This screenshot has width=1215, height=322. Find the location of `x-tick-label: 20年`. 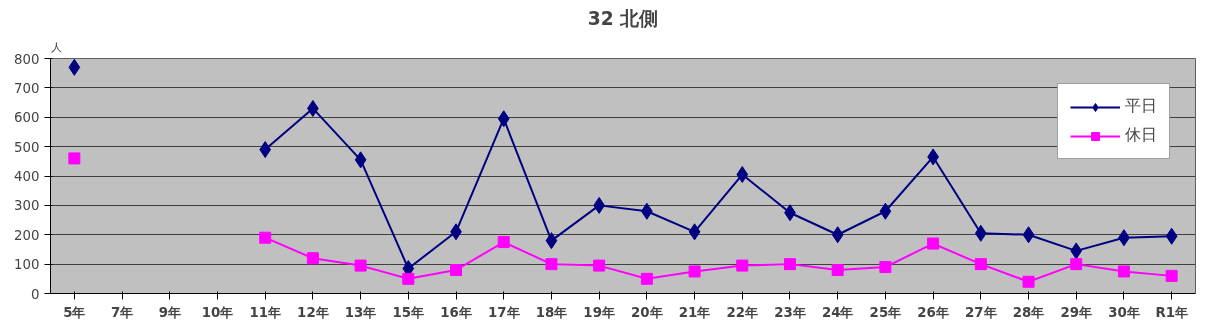

x-tick-label: 20年 is located at coordinates (647, 312).